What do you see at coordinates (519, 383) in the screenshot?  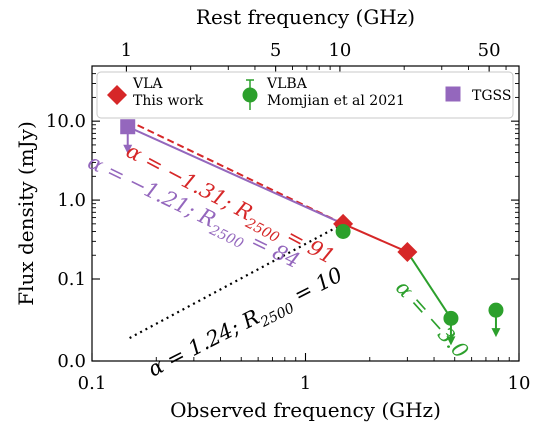 I see `x-tick-label: 10` at bounding box center [519, 383].